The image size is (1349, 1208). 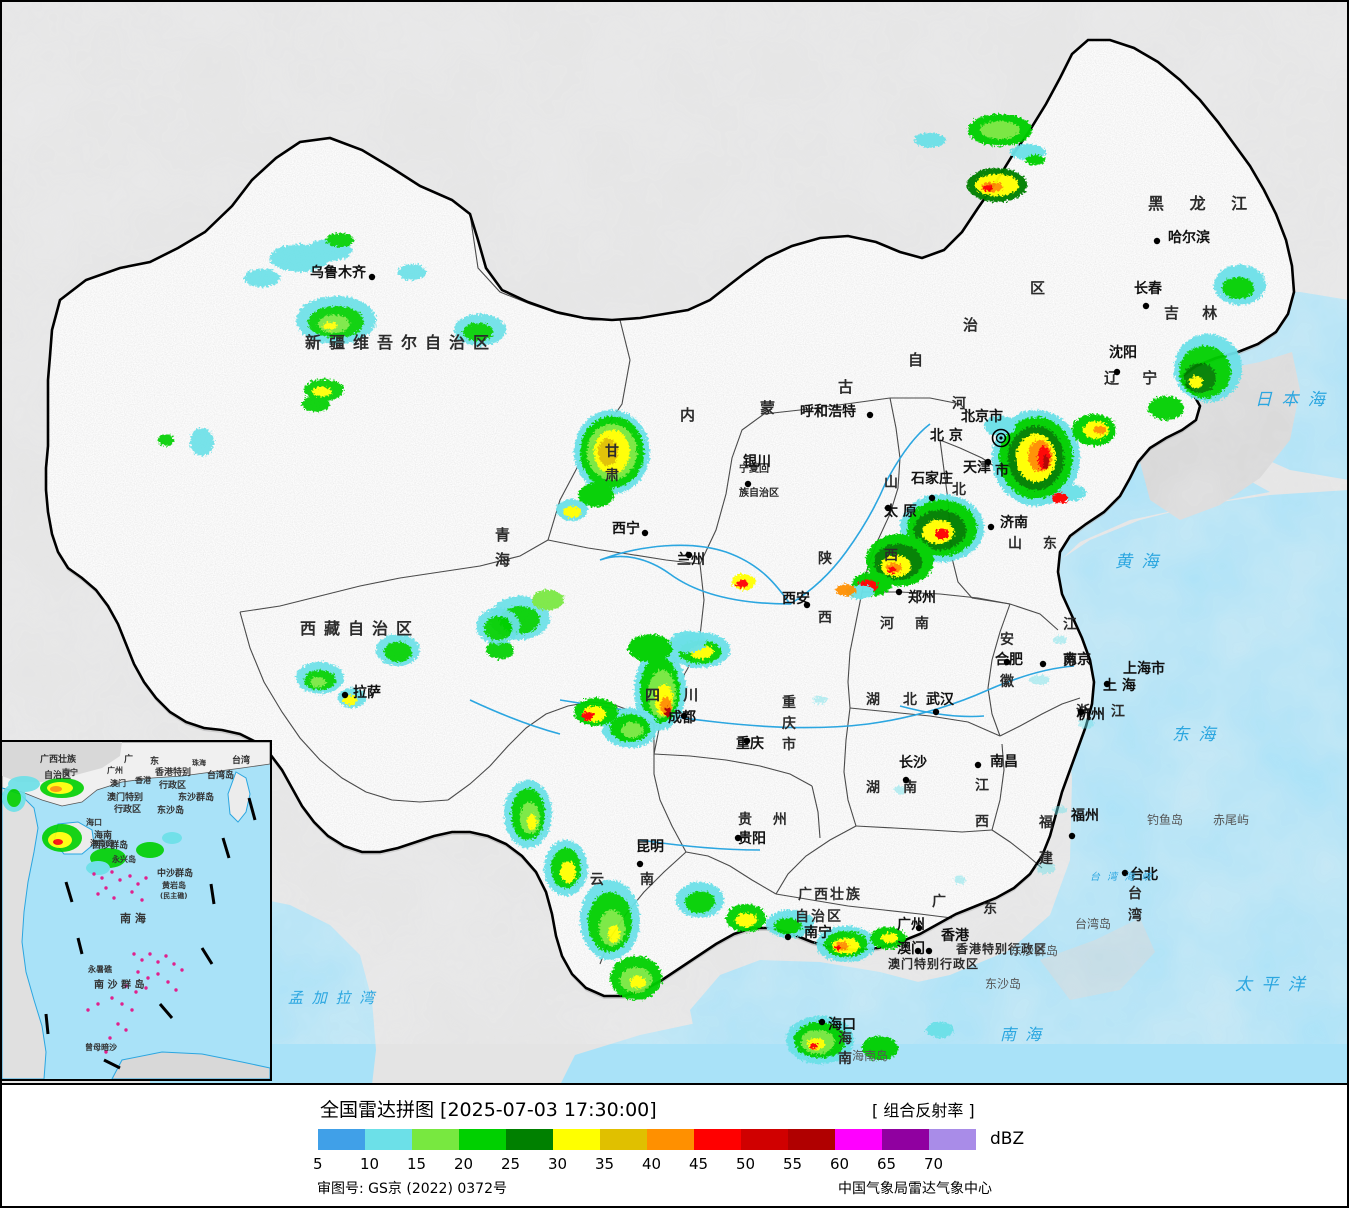 I want to click on province-label-25: 江, so click(x=1070, y=624).